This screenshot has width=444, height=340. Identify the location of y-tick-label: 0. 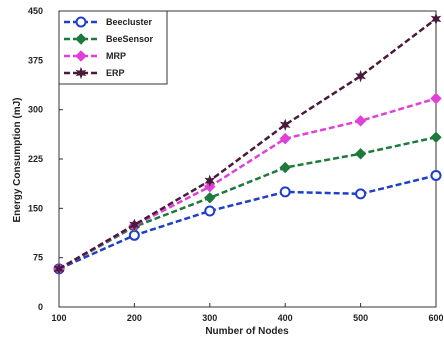
(40, 307).